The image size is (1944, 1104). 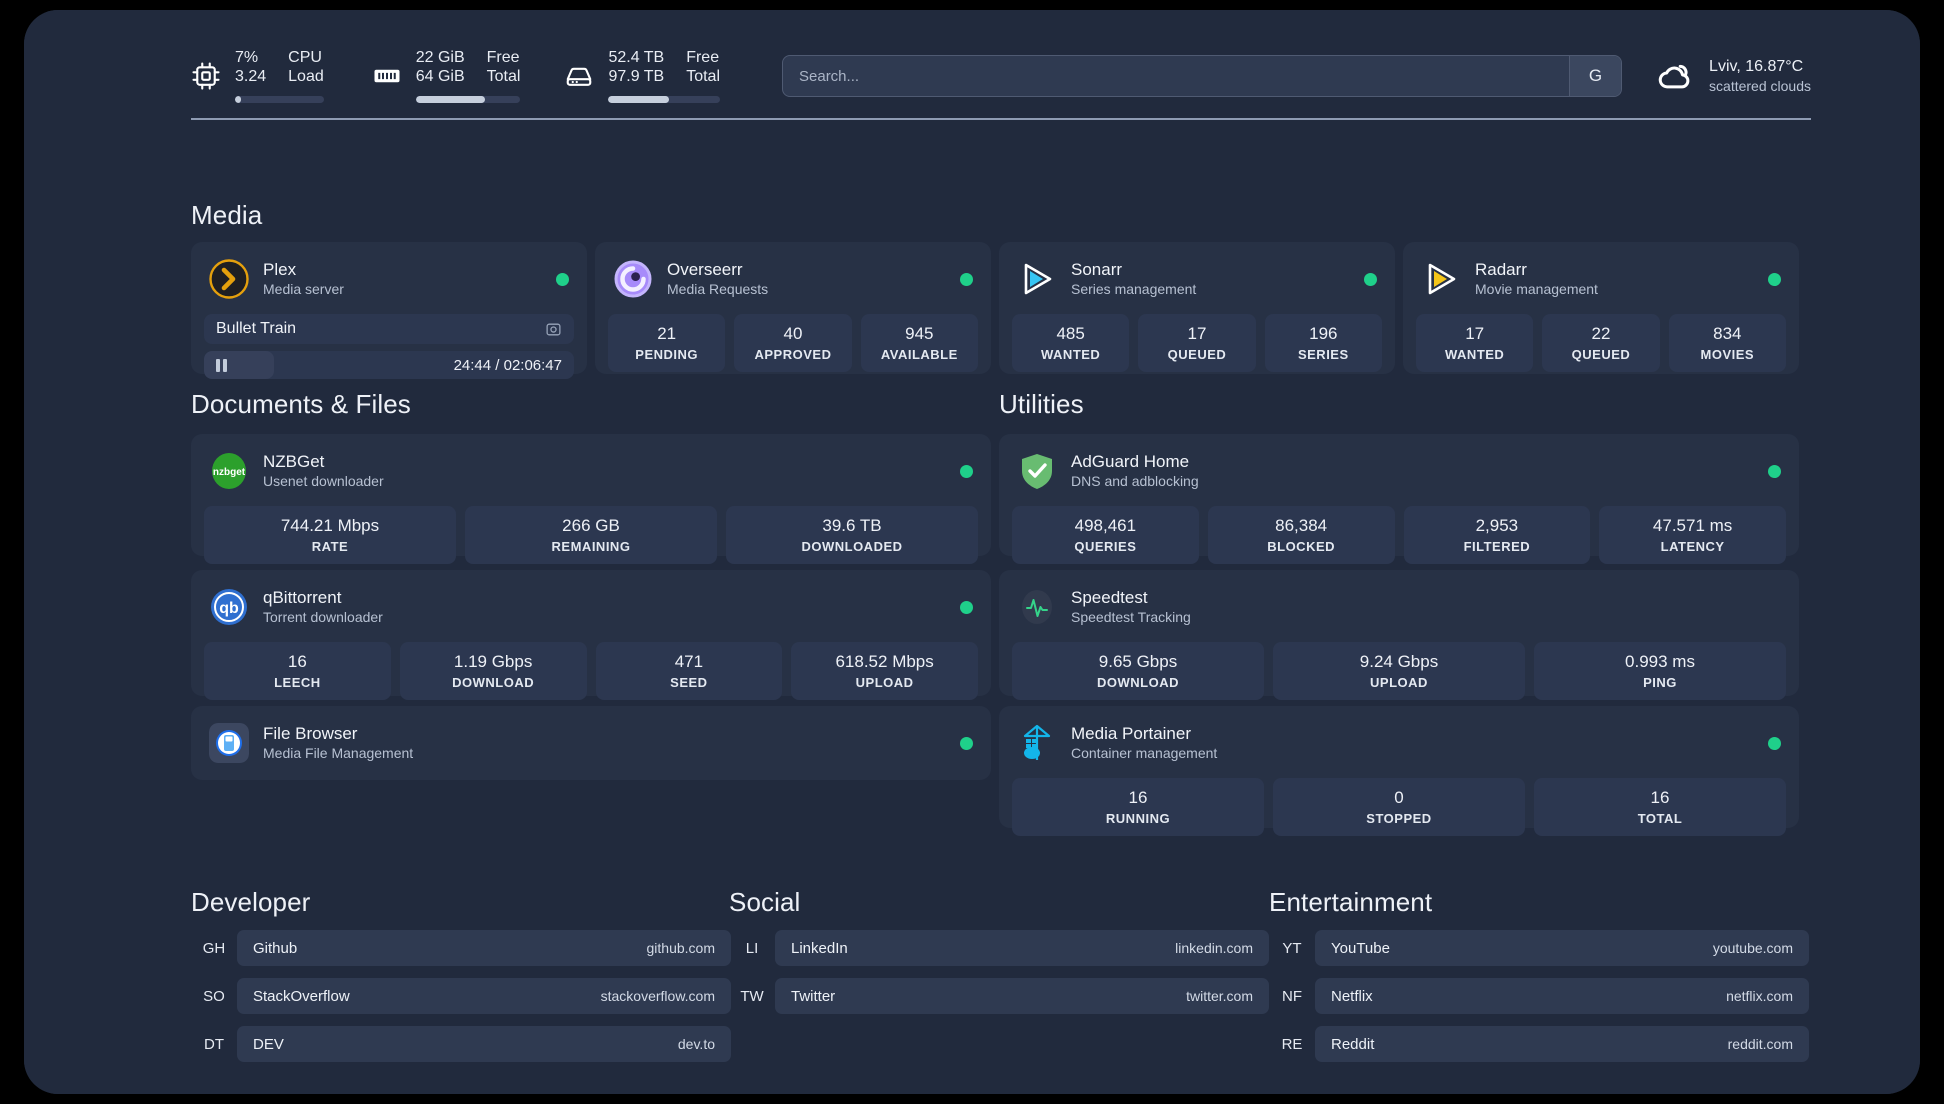 I want to click on bookmark-link: Reddit reddit.com, so click(x=1562, y=1044).